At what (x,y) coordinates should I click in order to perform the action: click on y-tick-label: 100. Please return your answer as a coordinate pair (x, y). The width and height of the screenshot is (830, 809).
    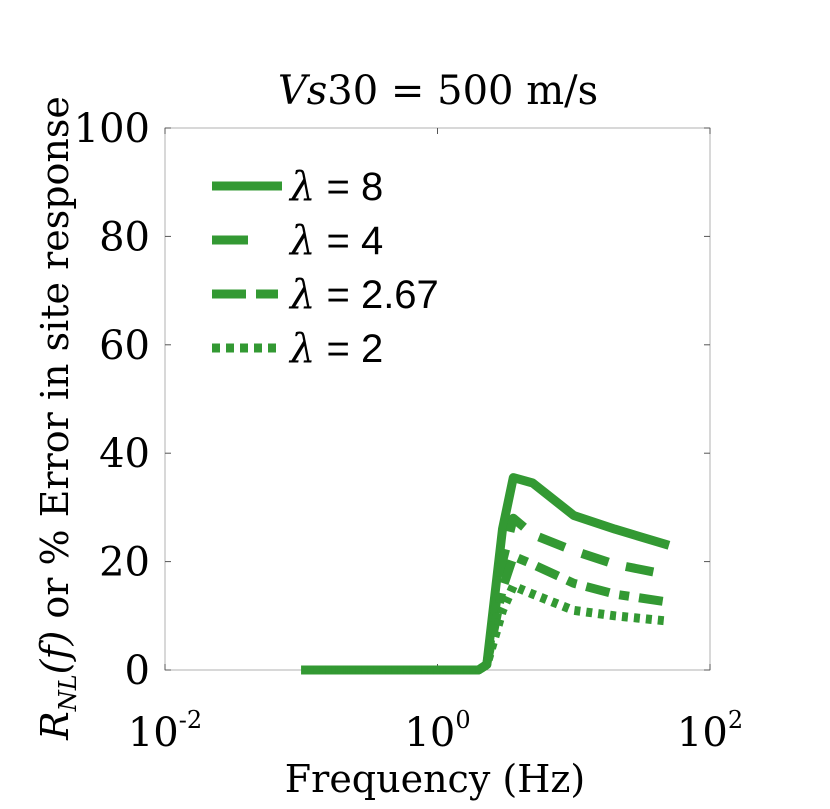
    Looking at the image, I should click on (112, 129).